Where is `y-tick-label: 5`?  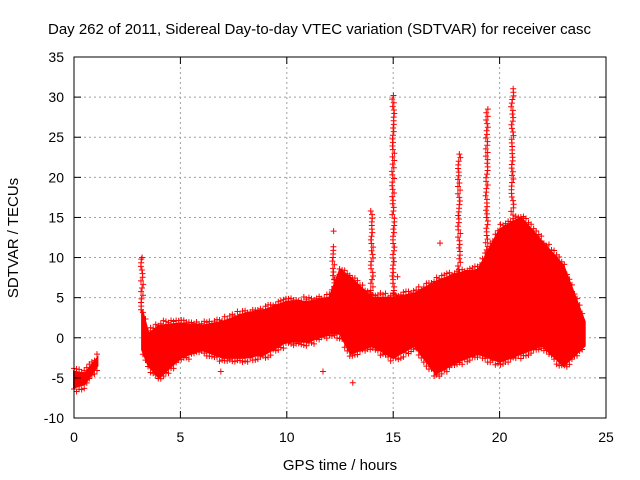 y-tick-label: 5 is located at coordinates (60, 298).